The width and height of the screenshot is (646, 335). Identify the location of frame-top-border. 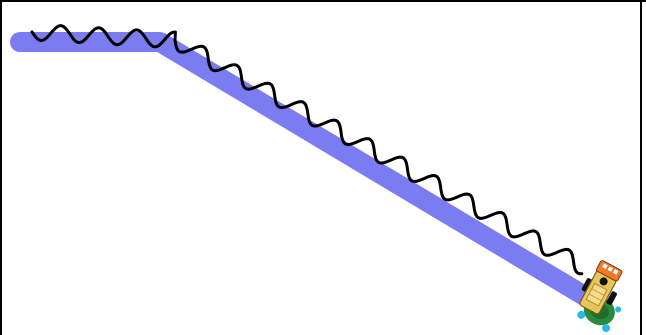
(323, 1).